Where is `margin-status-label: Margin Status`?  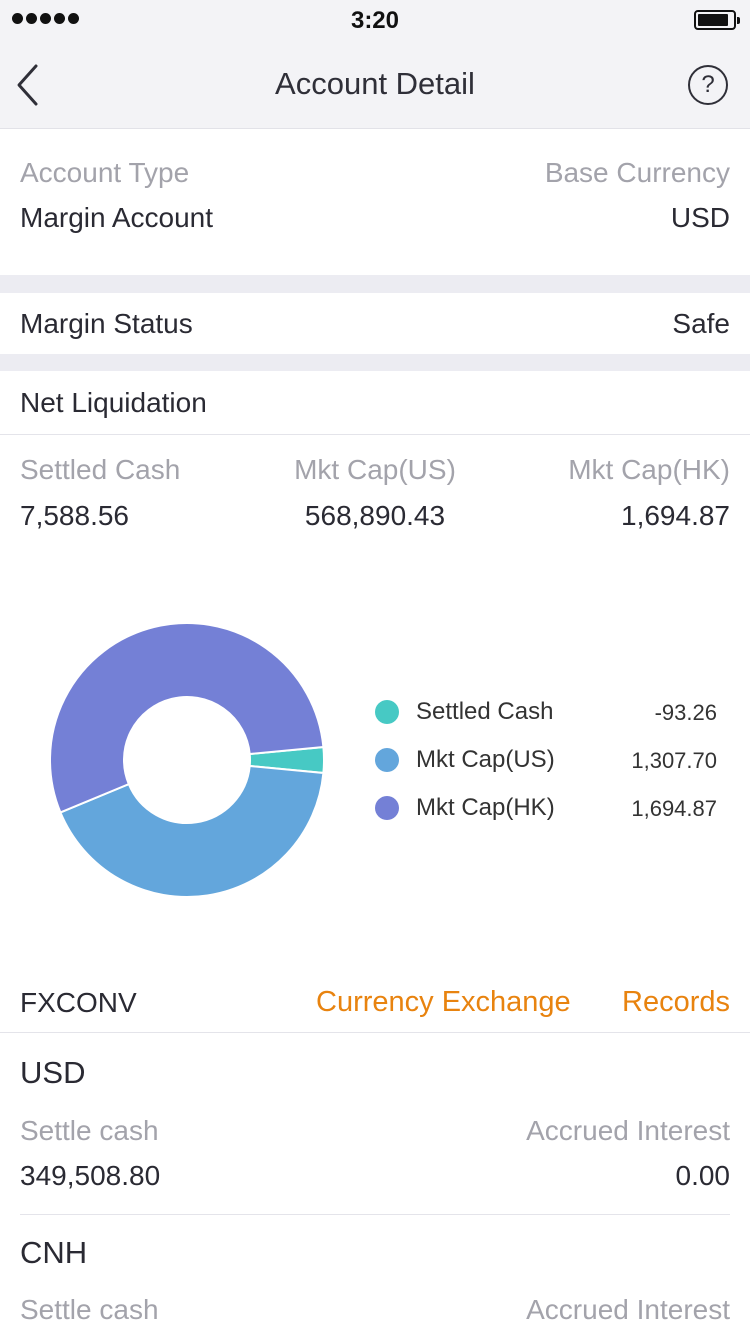
margin-status-label: Margin Status is located at coordinates (106, 323).